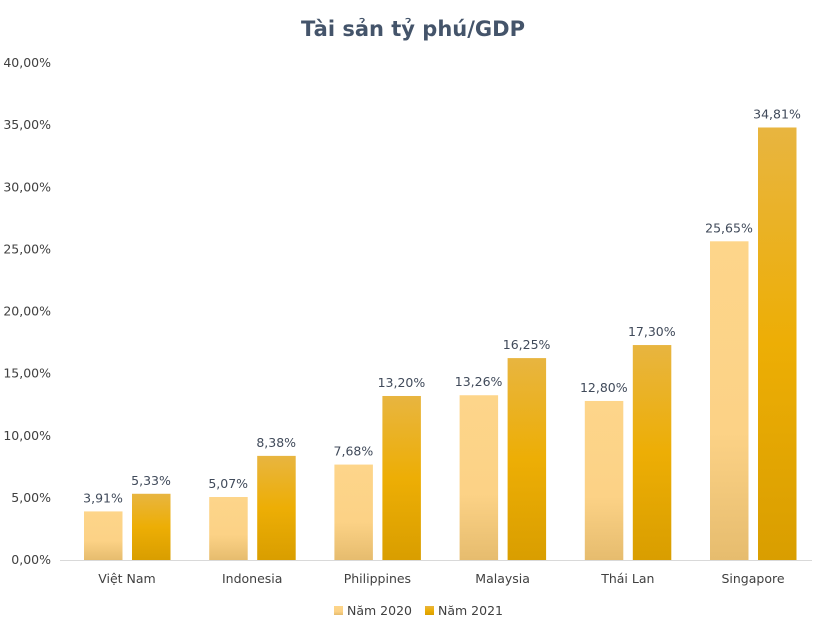  I want to click on y-tick-label: 15,00%, so click(27, 373).